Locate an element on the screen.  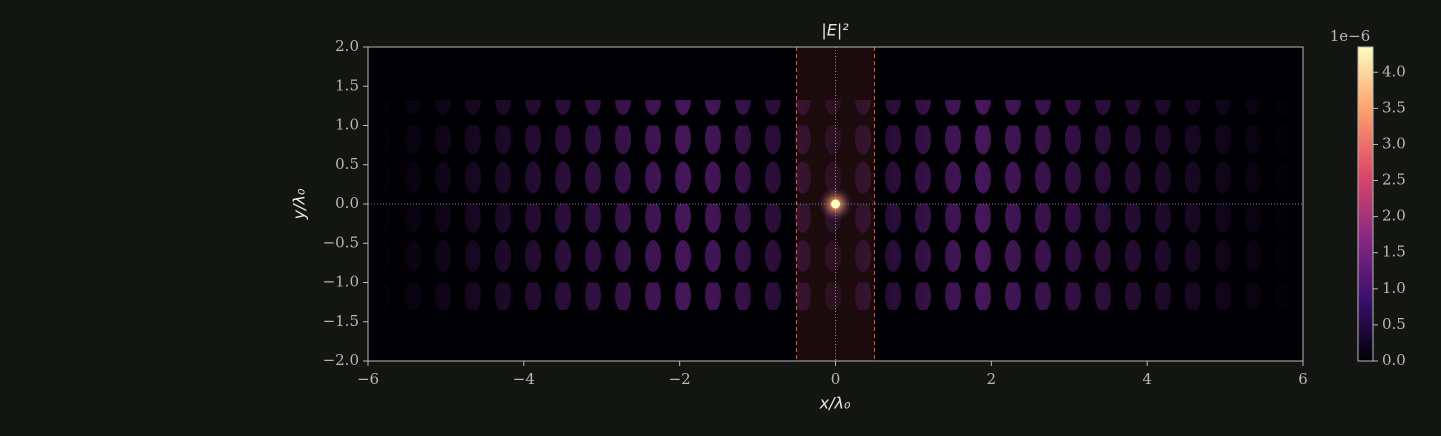
colorbar-tick-label: 4.0 is located at coordinates (1394, 71).